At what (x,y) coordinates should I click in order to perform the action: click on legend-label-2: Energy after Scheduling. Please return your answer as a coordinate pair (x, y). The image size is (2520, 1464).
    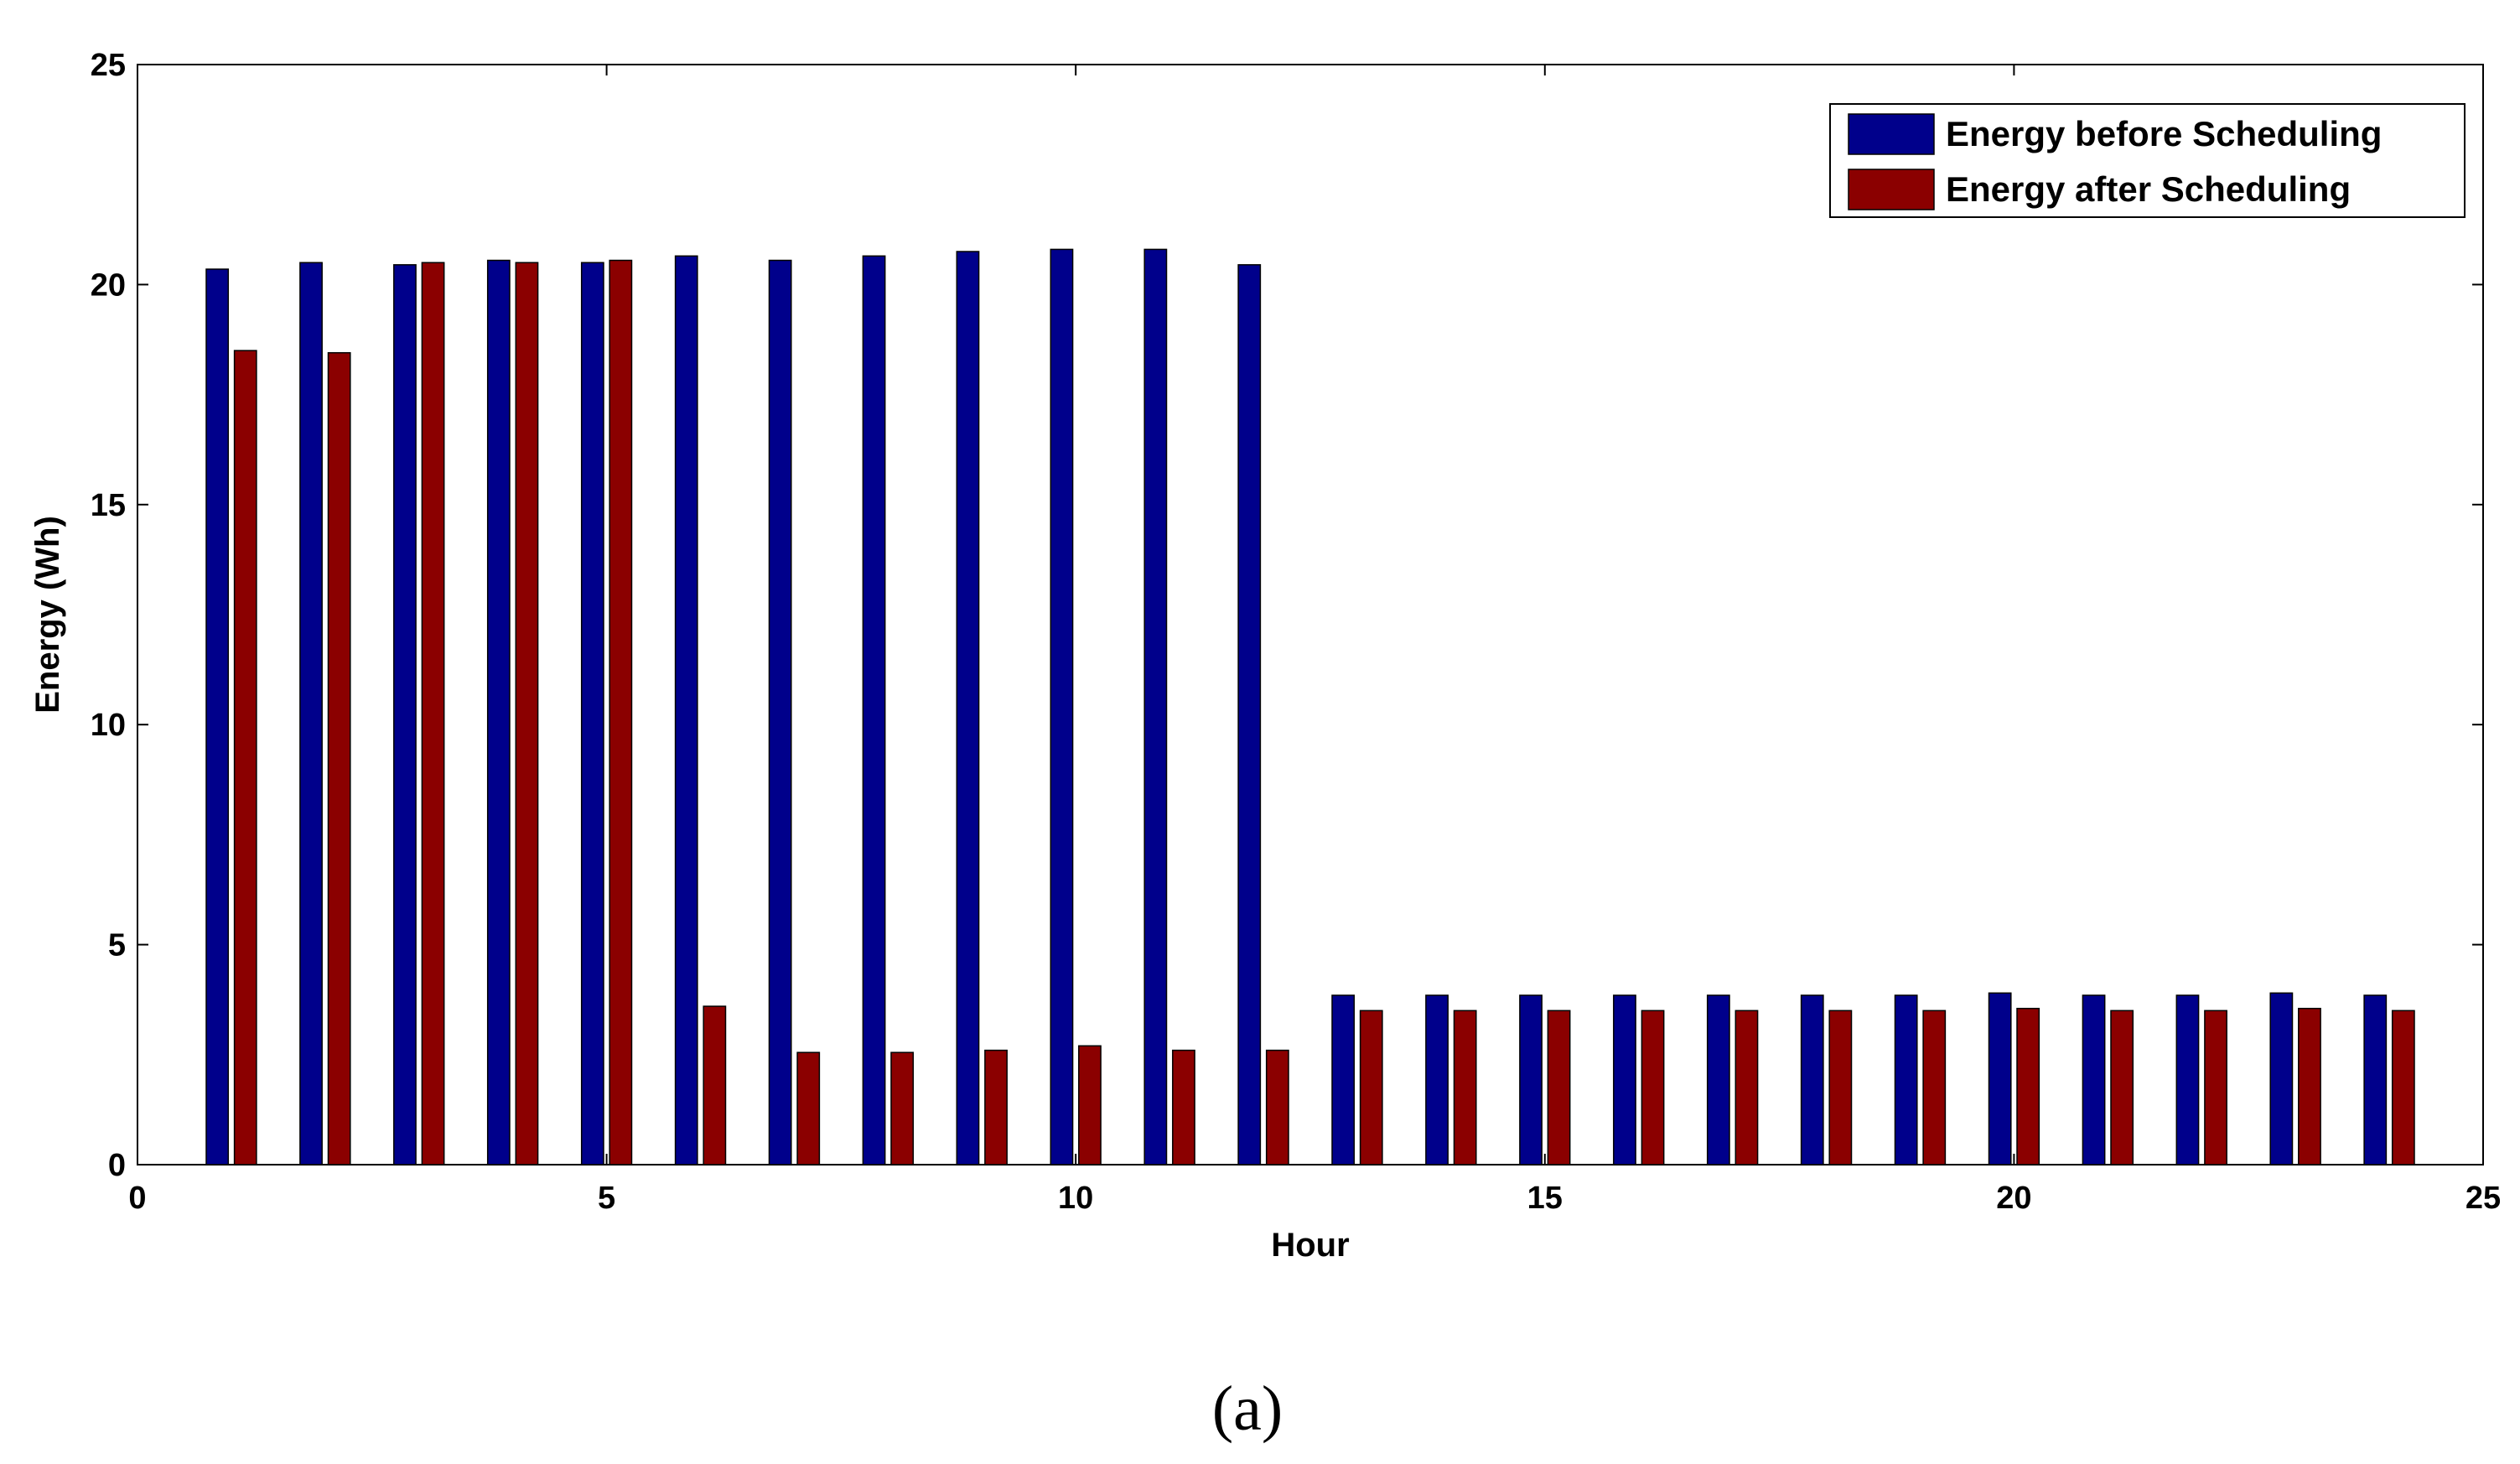
    Looking at the image, I should click on (2148, 189).